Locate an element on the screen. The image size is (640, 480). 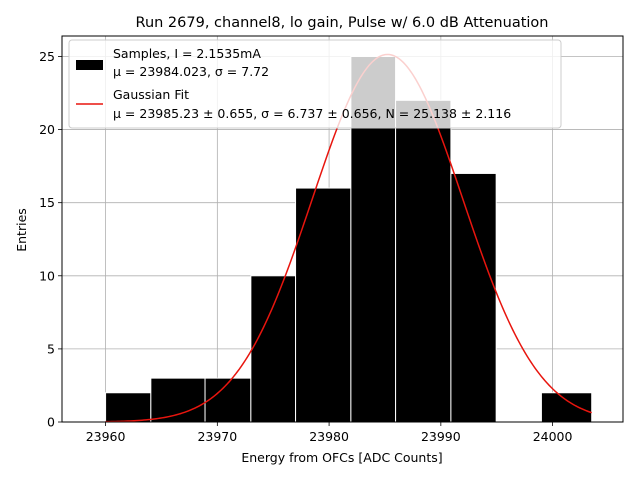
x-tick-label: 23980 is located at coordinates (329, 436).